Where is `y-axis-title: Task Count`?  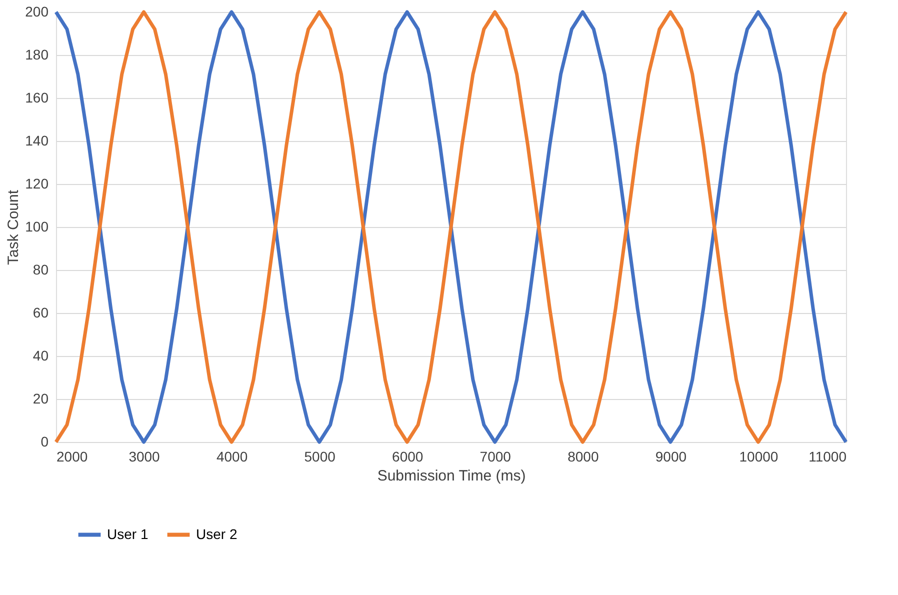
y-axis-title: Task Count is located at coordinates (13, 227).